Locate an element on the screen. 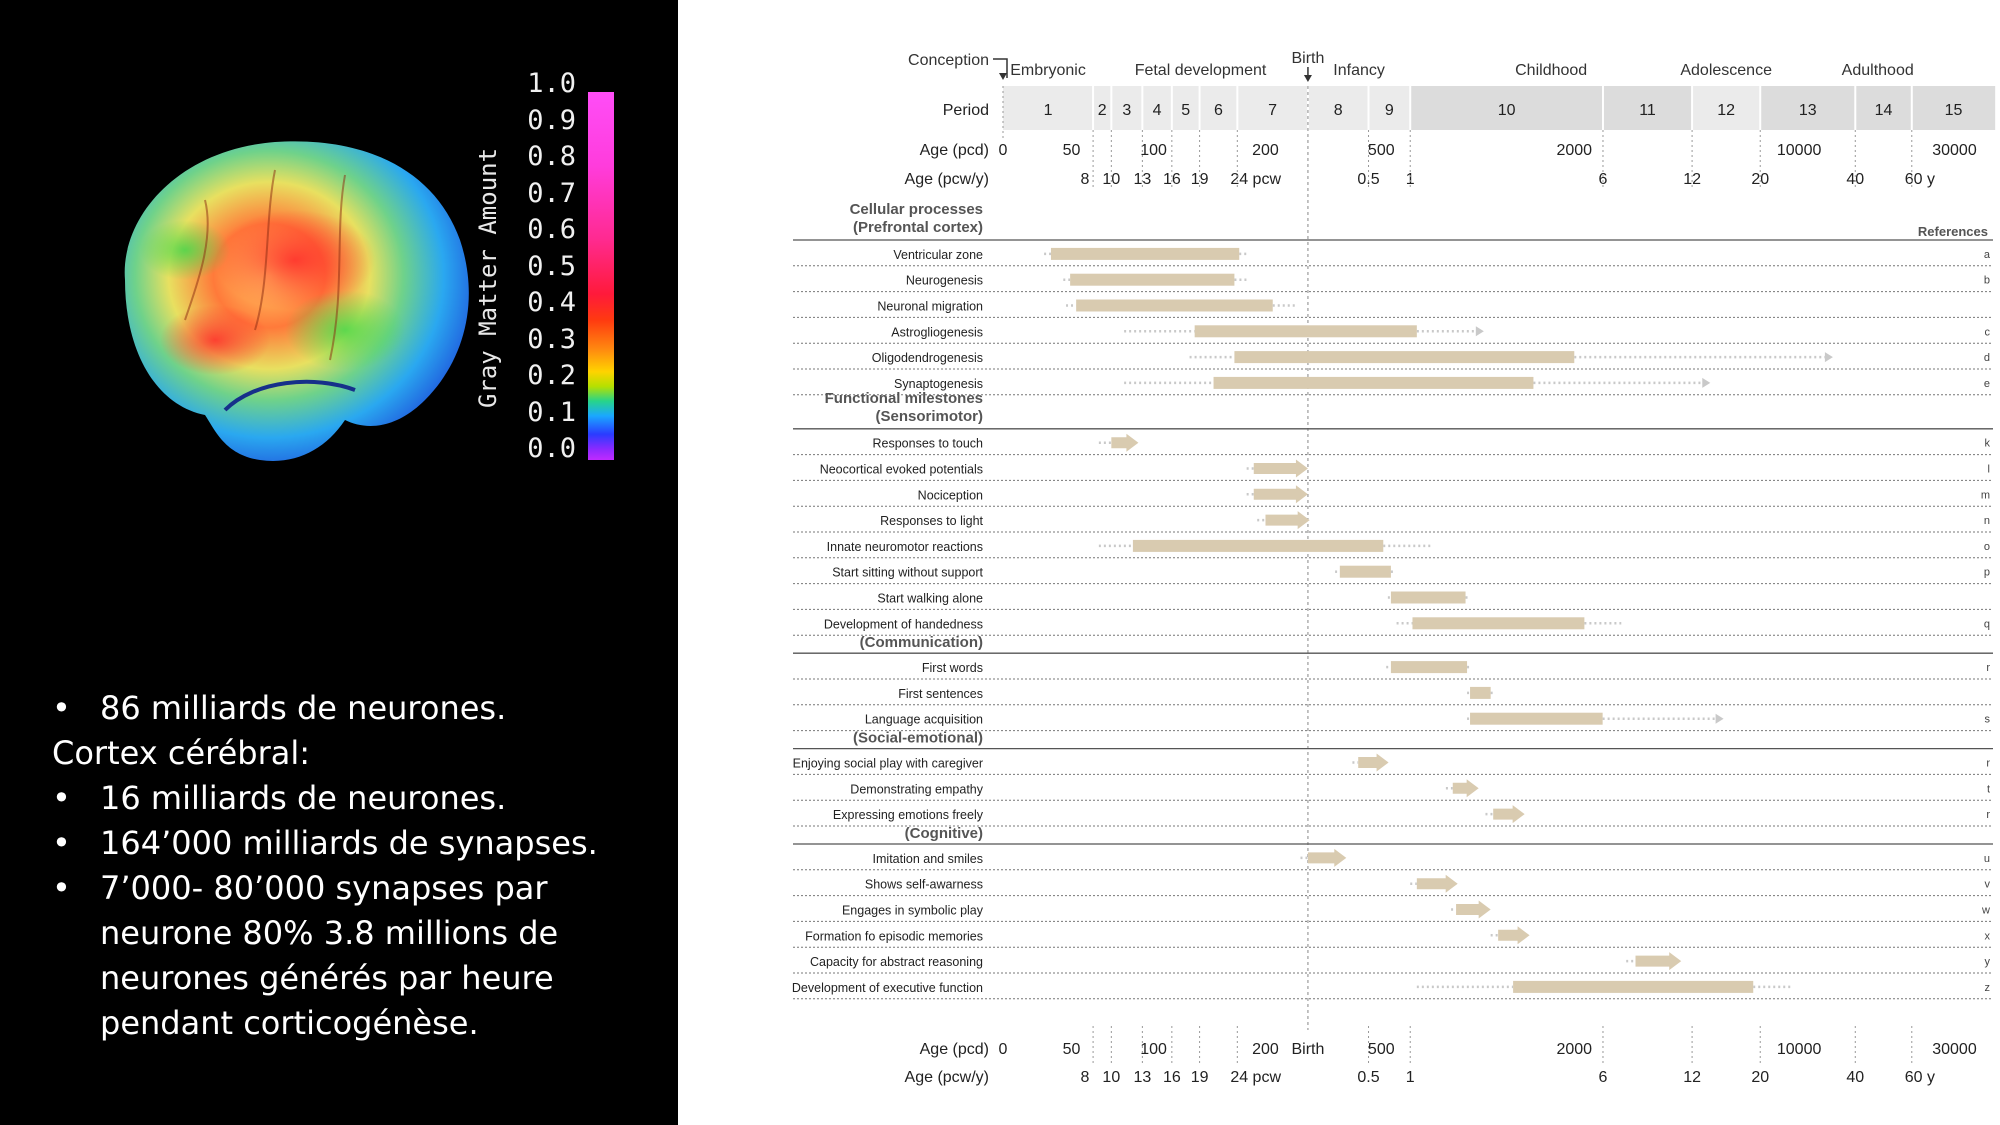 This screenshot has width=2000, height=1125. row-label: Start walking alone is located at coordinates (930, 599).